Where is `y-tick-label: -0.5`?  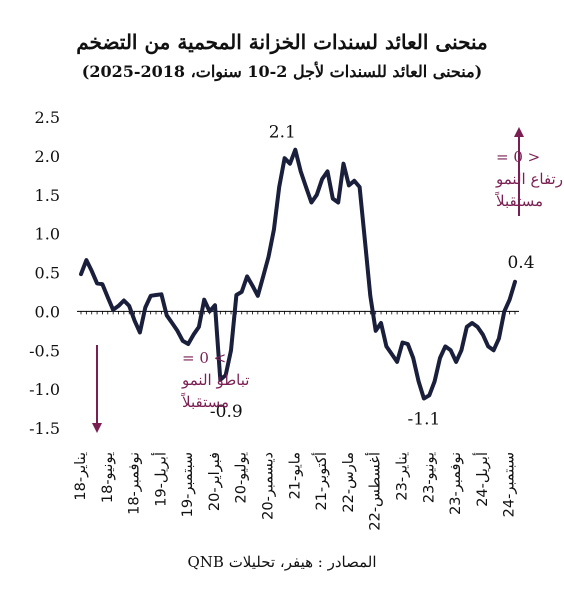
y-tick-label: -0.5 is located at coordinates (44, 350).